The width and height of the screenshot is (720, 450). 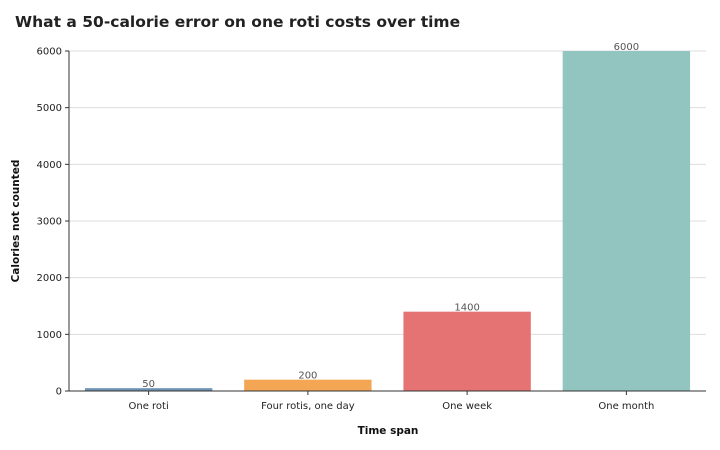 I want to click on x-tick-label: One week, so click(x=467, y=406).